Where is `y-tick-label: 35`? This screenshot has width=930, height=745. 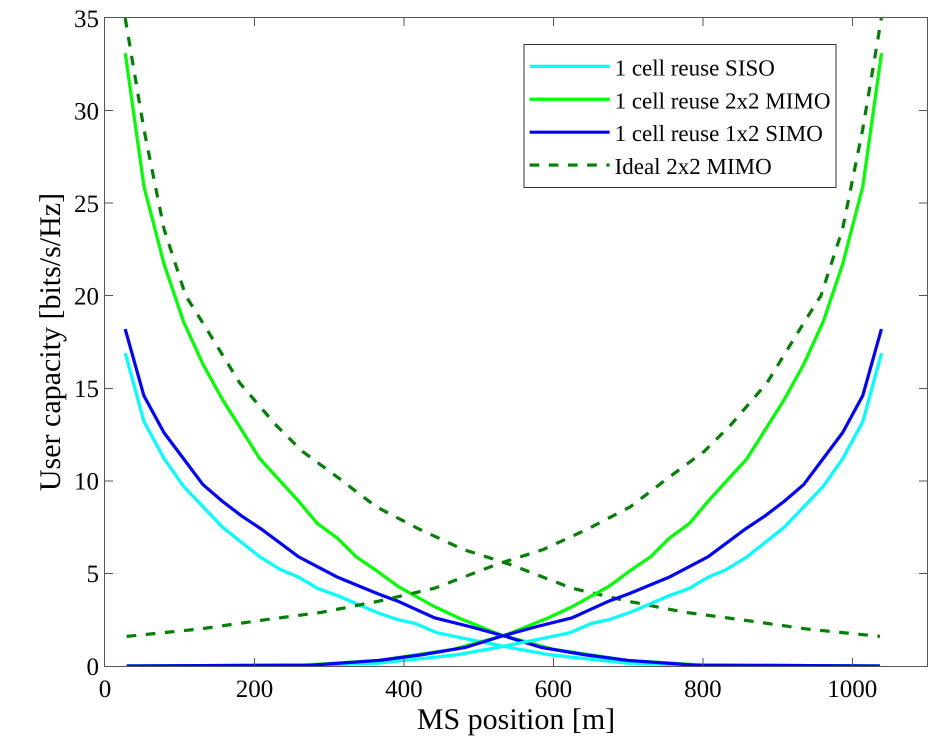 y-tick-label: 35 is located at coordinates (86, 19).